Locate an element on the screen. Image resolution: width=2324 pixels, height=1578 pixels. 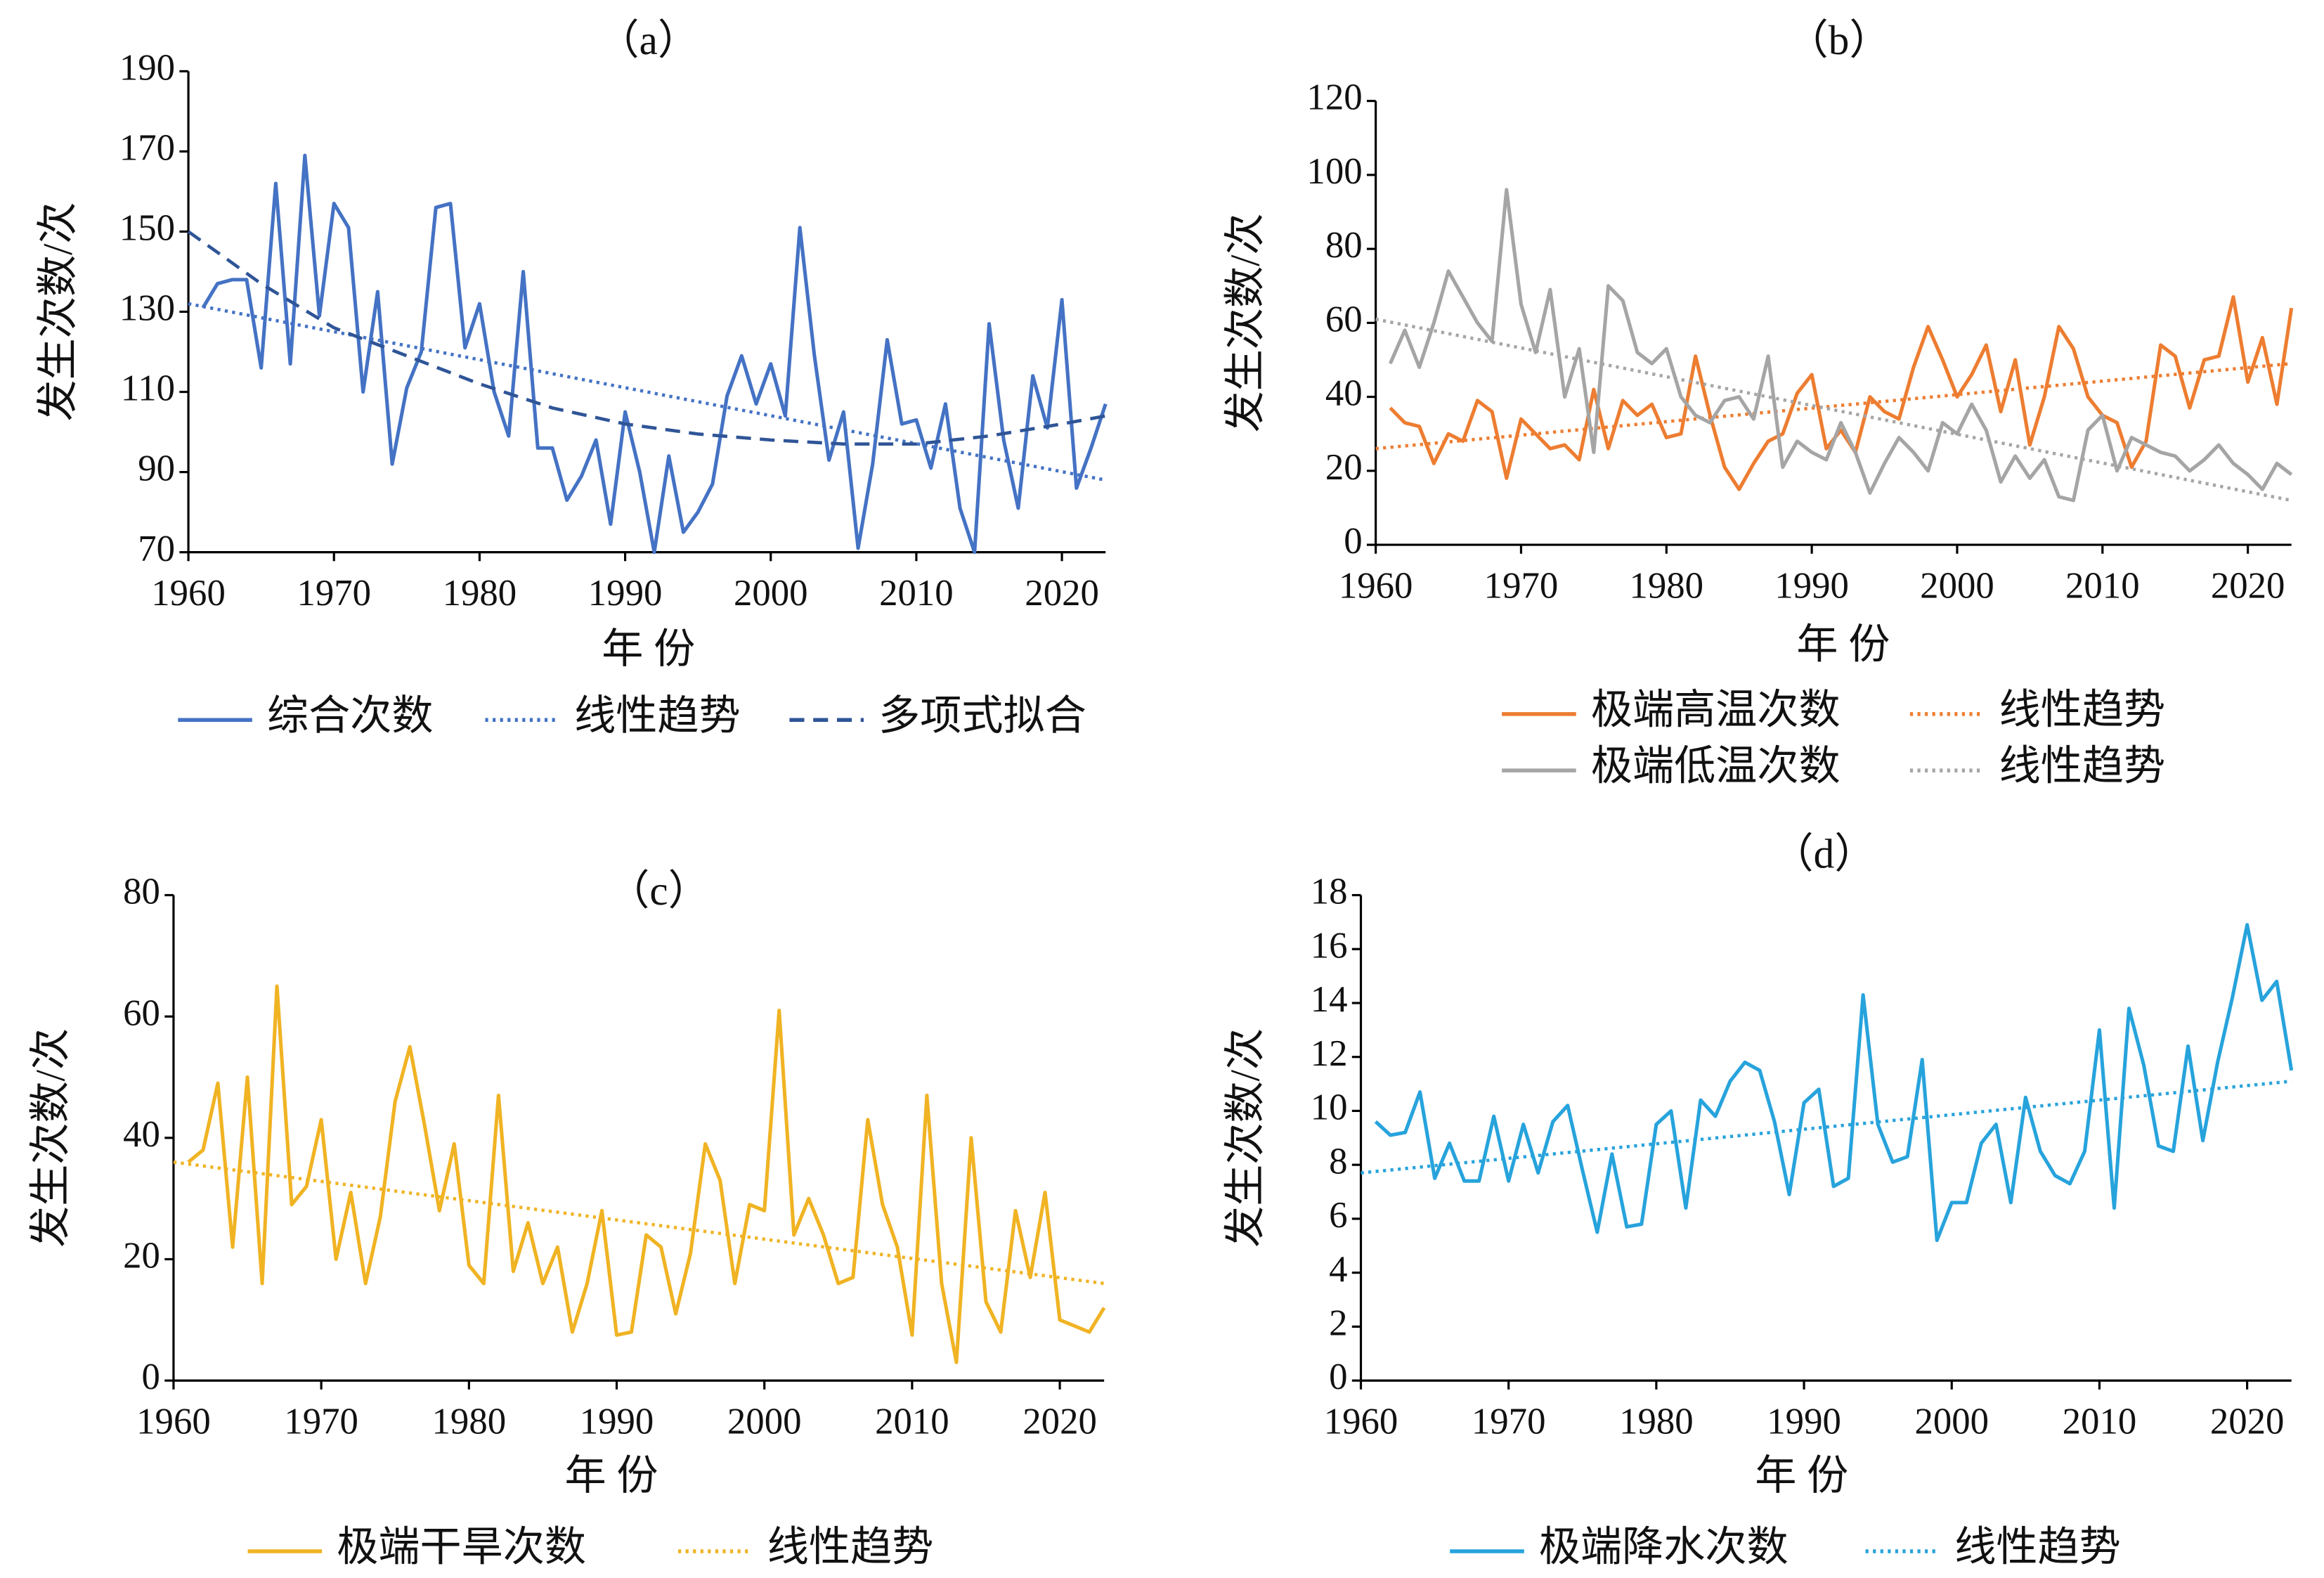
y-tick-label: 110 is located at coordinates (148, 388).